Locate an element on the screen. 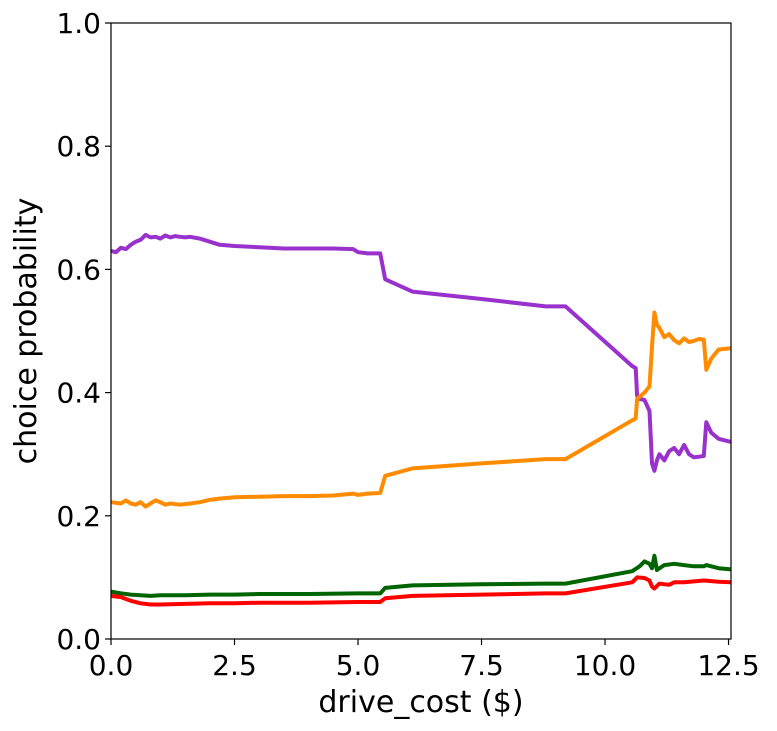 This screenshot has width=777, height=731. y-tick-label: 0.8 is located at coordinates (78, 146).